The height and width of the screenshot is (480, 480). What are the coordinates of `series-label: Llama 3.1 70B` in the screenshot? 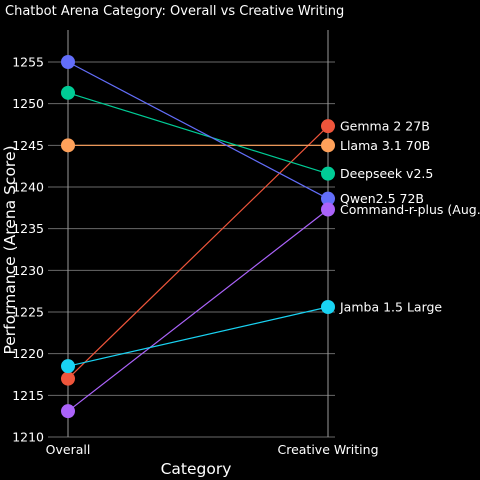 It's located at (385, 145).